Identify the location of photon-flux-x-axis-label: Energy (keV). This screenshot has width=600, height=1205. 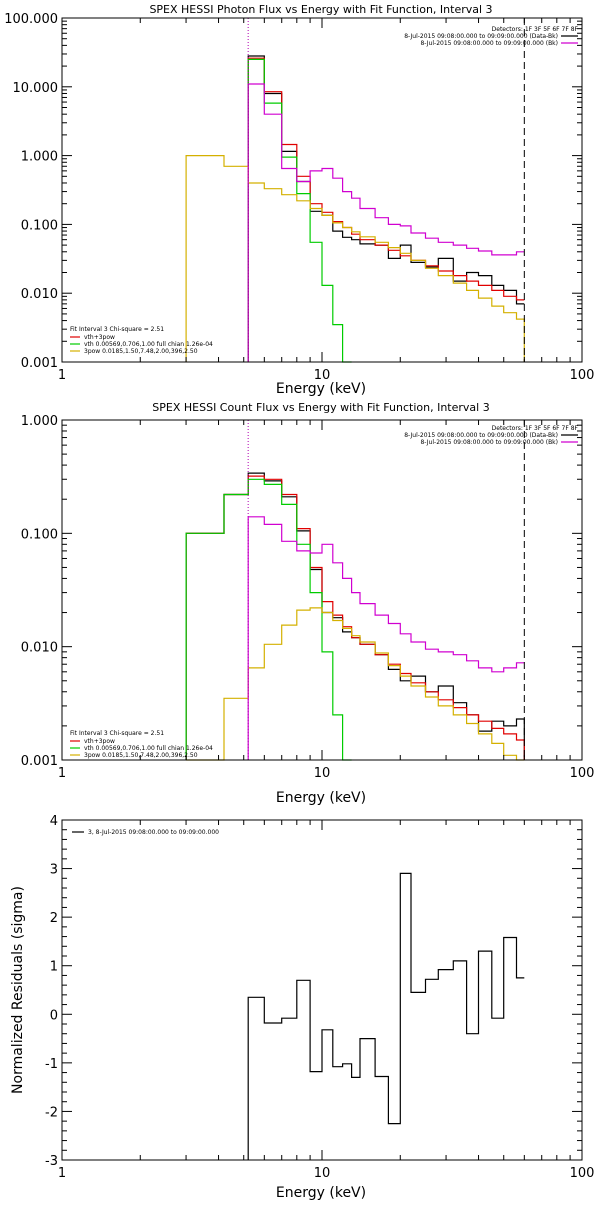
(321, 389).